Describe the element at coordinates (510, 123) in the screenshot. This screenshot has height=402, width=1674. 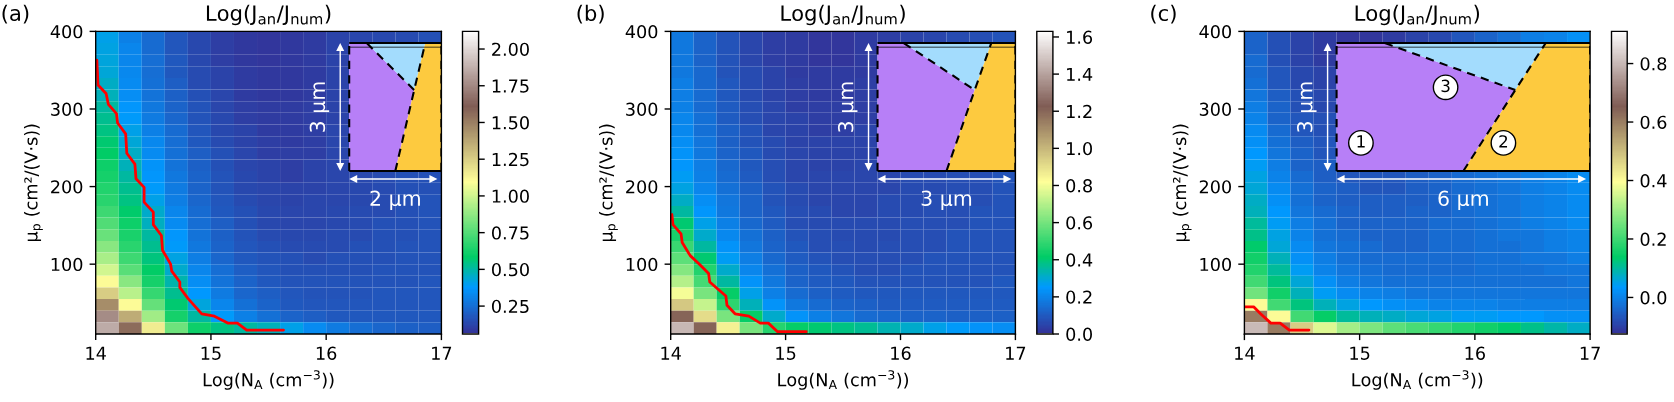
I see `color-bar-label: 1.50` at that location.